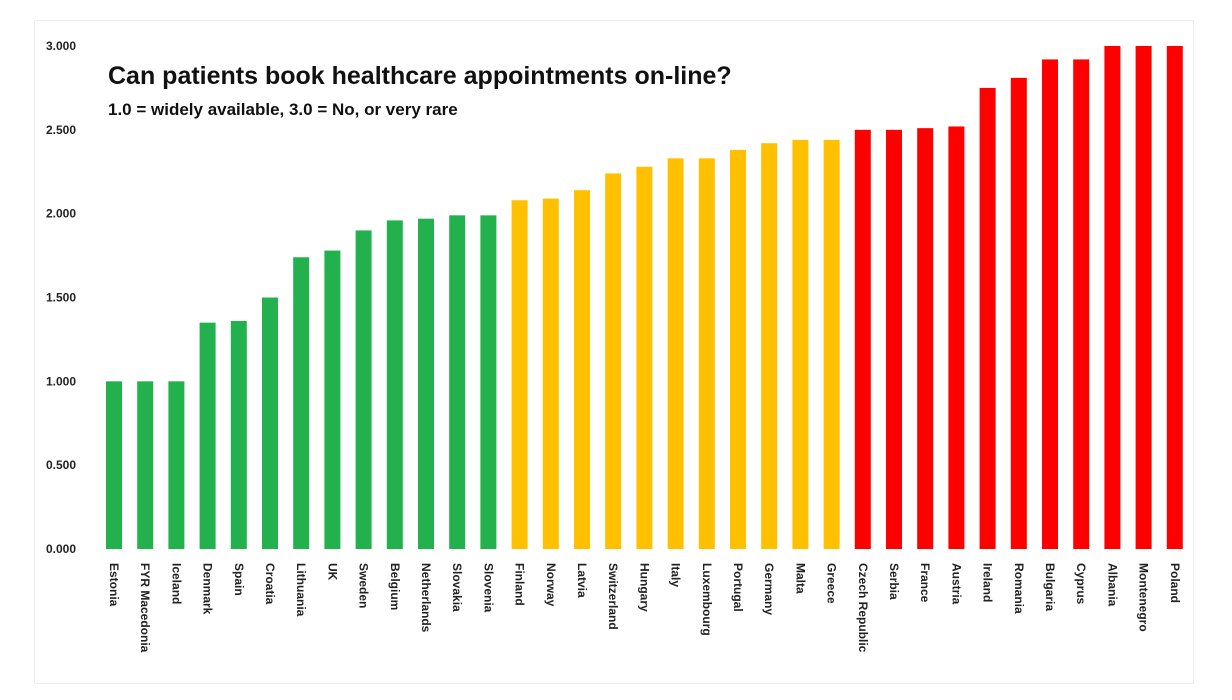 The width and height of the screenshot is (1232, 700). What do you see at coordinates (582, 580) in the screenshot?
I see `x-tick-label: Latvia` at bounding box center [582, 580].